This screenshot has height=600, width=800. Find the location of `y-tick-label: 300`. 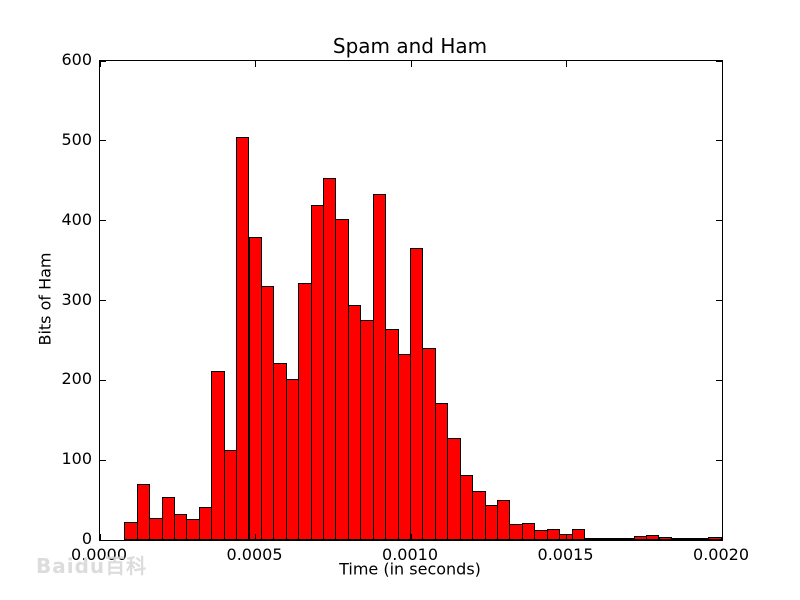

y-tick-label: 300 is located at coordinates (76, 299).